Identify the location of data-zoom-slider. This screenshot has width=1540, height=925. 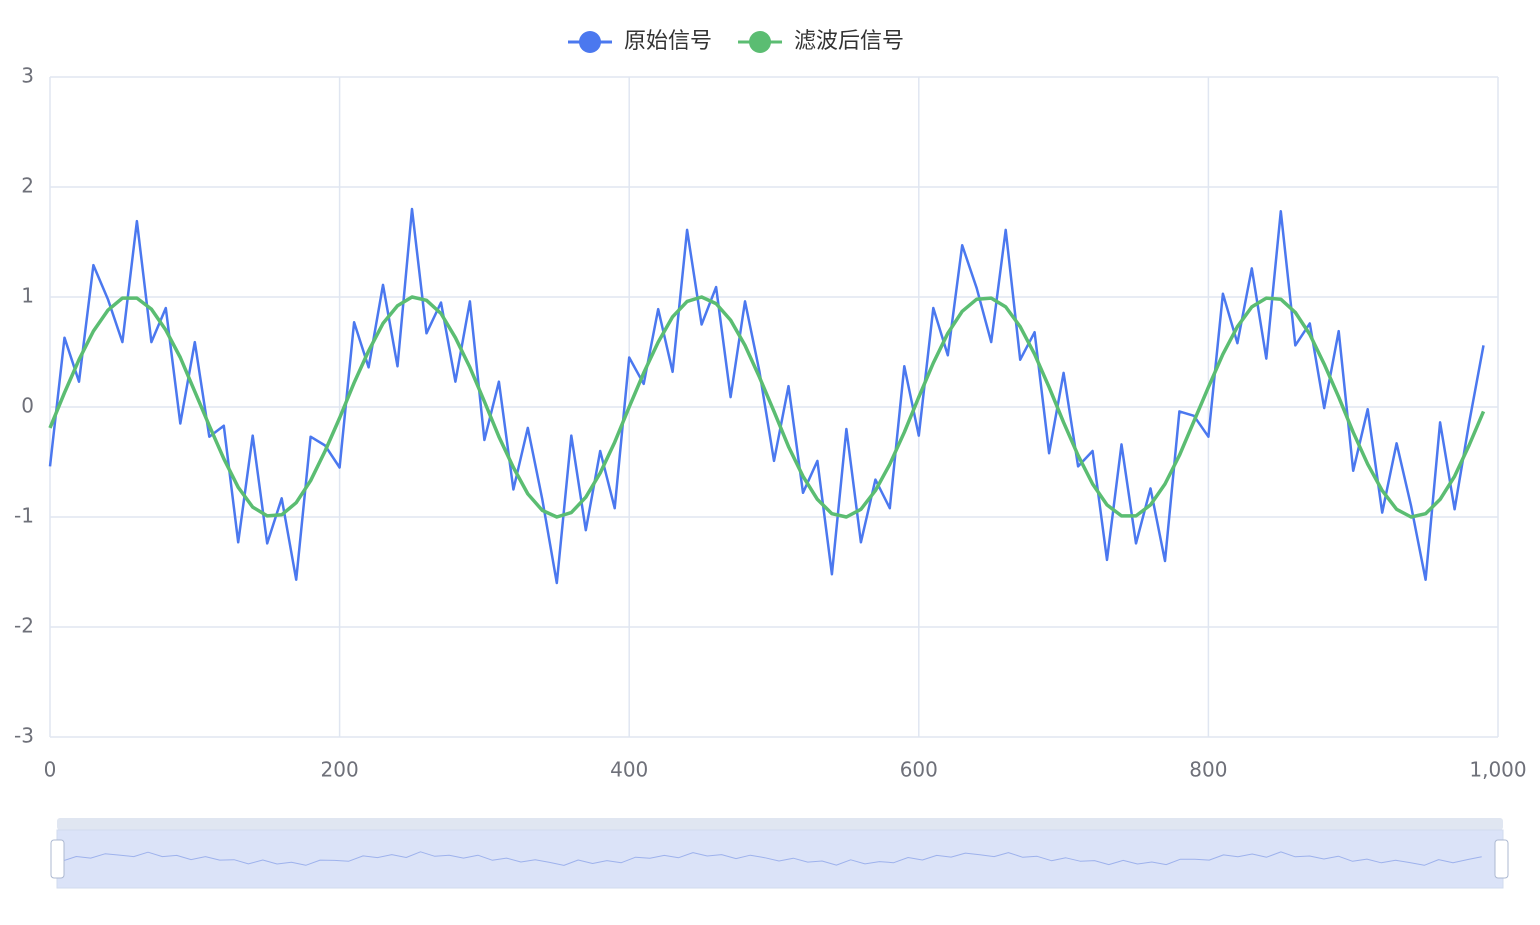
(779, 853).